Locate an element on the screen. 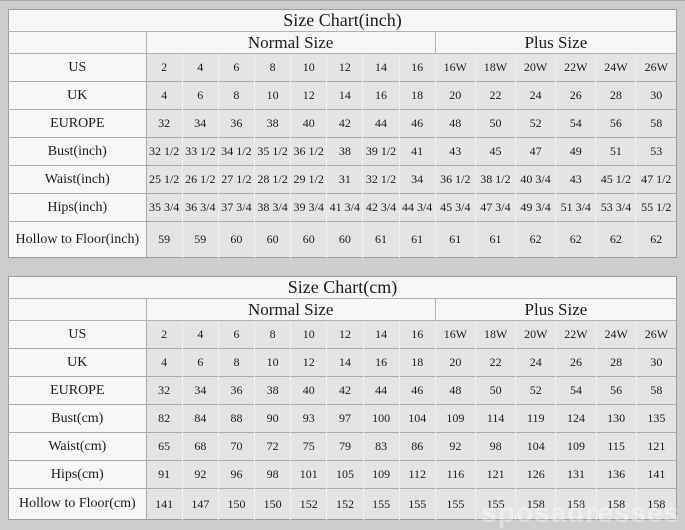 The width and height of the screenshot is (685, 530). size-cell: 115 is located at coordinates (616, 446).